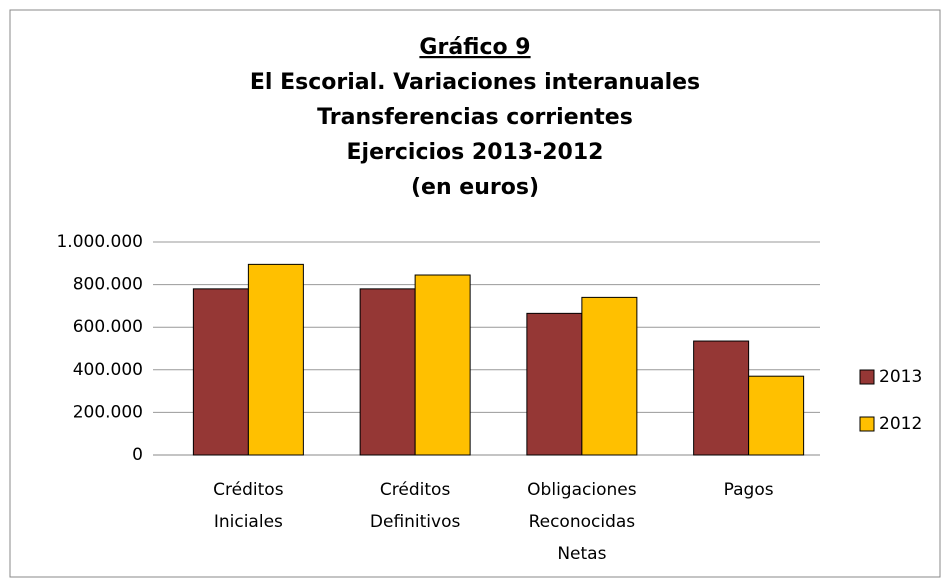  What do you see at coordinates (475, 152) in the screenshot?
I see `chart-title: Ejercicios 2013-2012` at bounding box center [475, 152].